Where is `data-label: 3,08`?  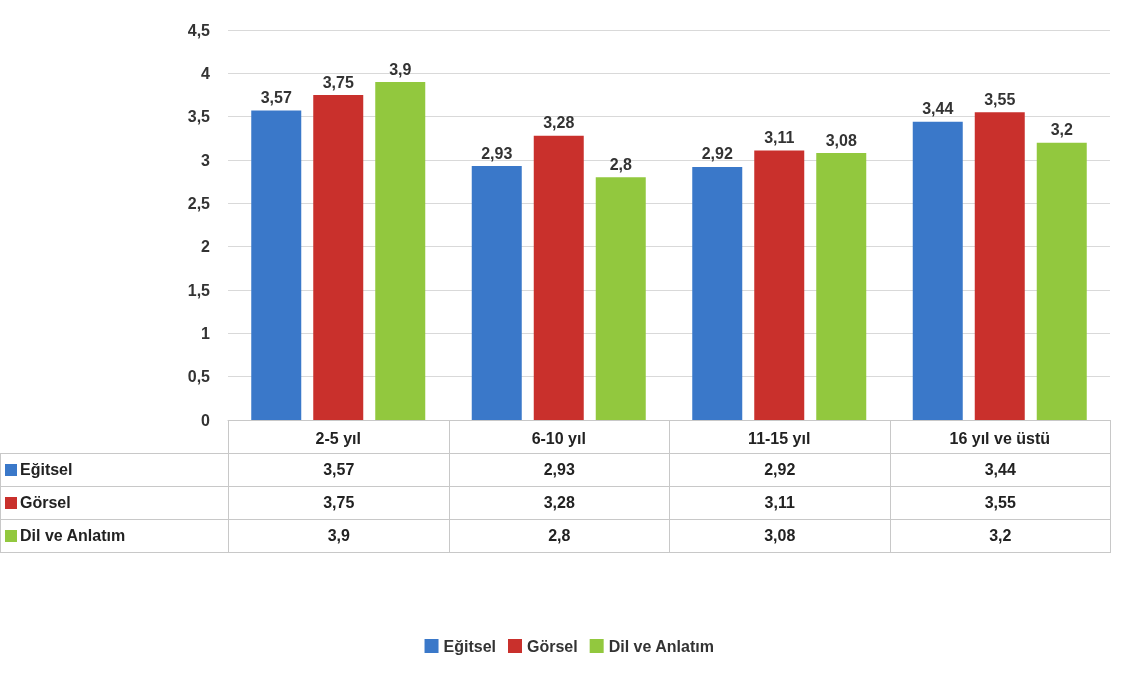 data-label: 3,08 is located at coordinates (780, 536).